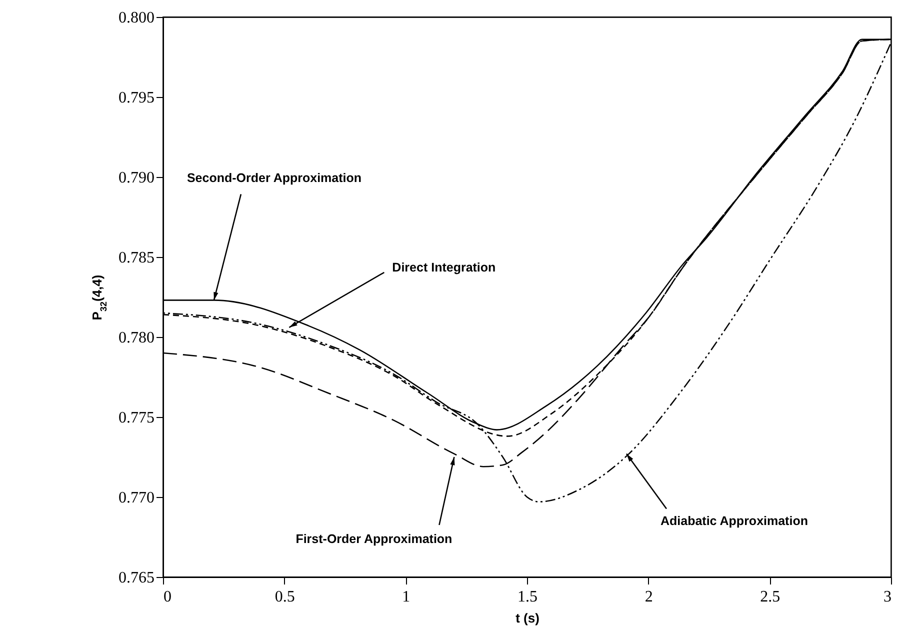 The width and height of the screenshot is (922, 636). I want to click on y-tick-label: 0.785, so click(136, 258).